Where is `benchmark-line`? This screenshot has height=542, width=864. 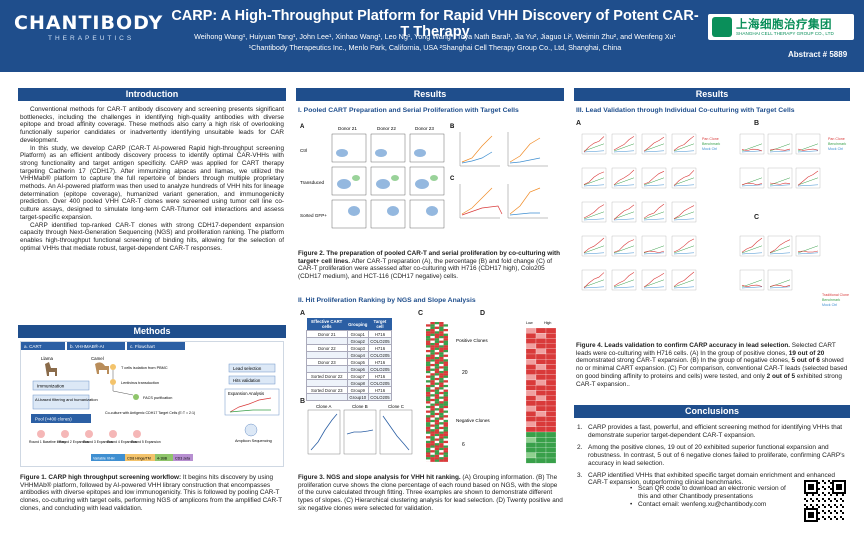 benchmark-line is located at coordinates (594, 249).